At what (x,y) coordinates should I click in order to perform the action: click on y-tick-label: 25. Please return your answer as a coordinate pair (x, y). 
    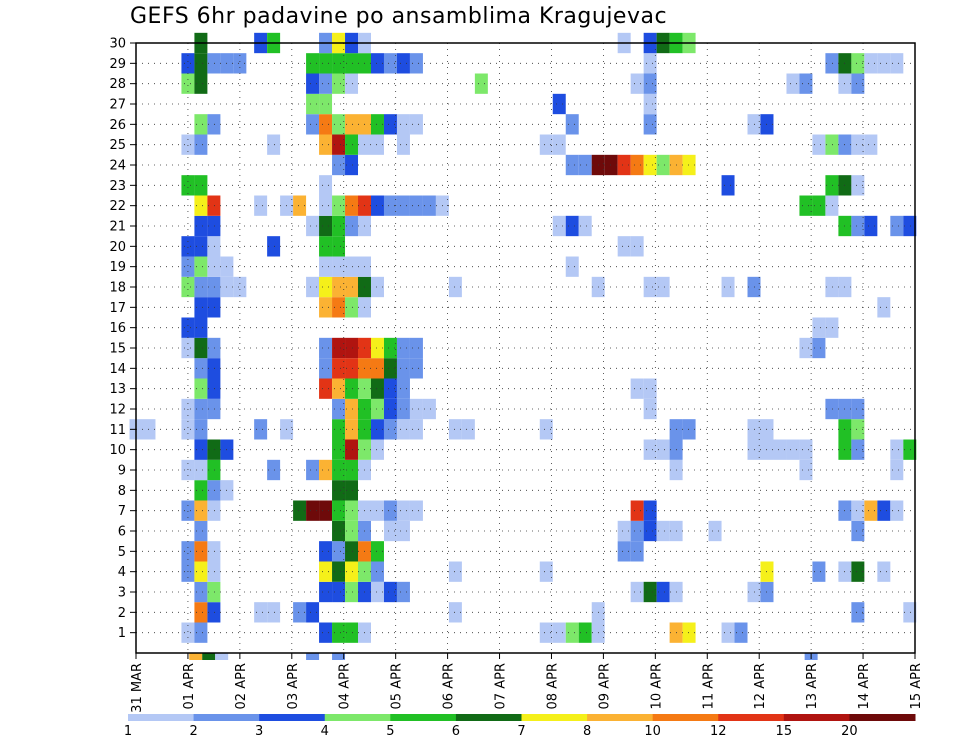
    Looking at the image, I should click on (117, 145).